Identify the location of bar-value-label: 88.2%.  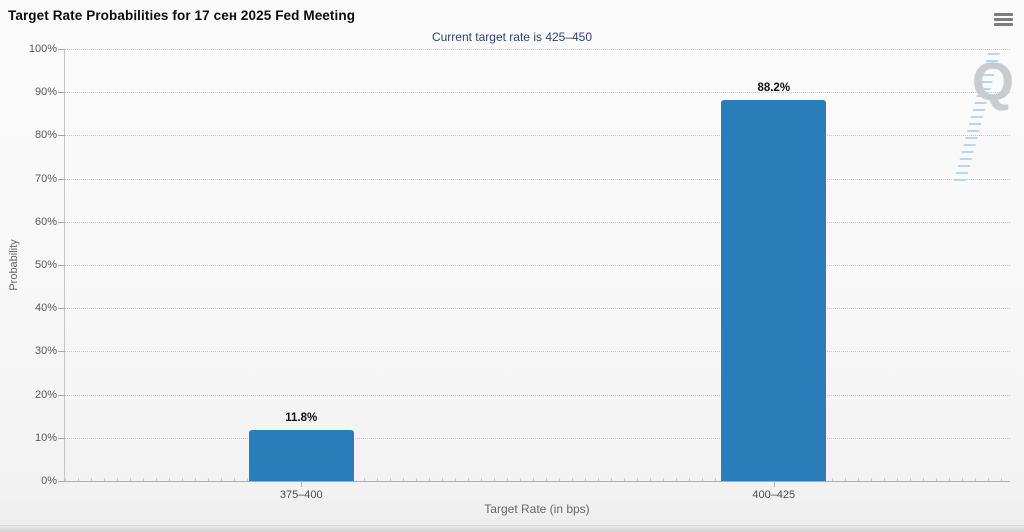
(774, 87).